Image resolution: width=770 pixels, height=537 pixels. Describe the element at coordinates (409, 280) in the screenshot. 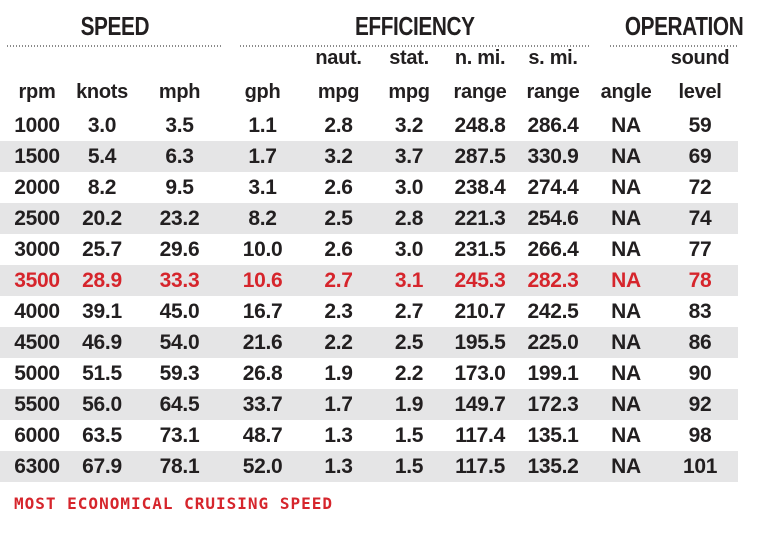

I see `table-cell: 3.1` at that location.